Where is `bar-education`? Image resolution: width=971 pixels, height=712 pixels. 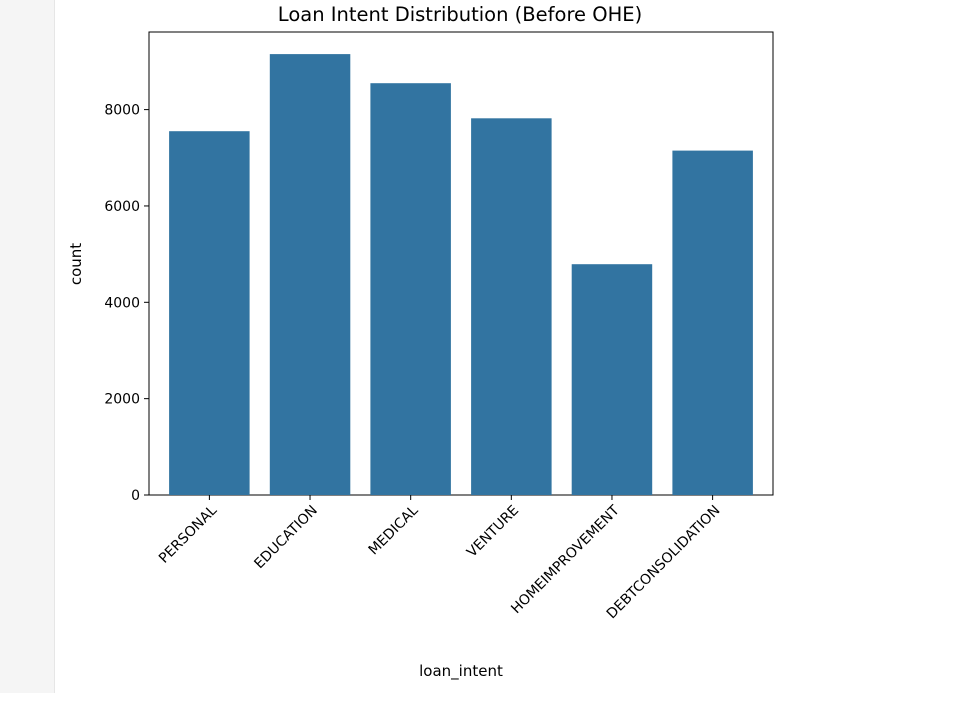 bar-education is located at coordinates (310, 274).